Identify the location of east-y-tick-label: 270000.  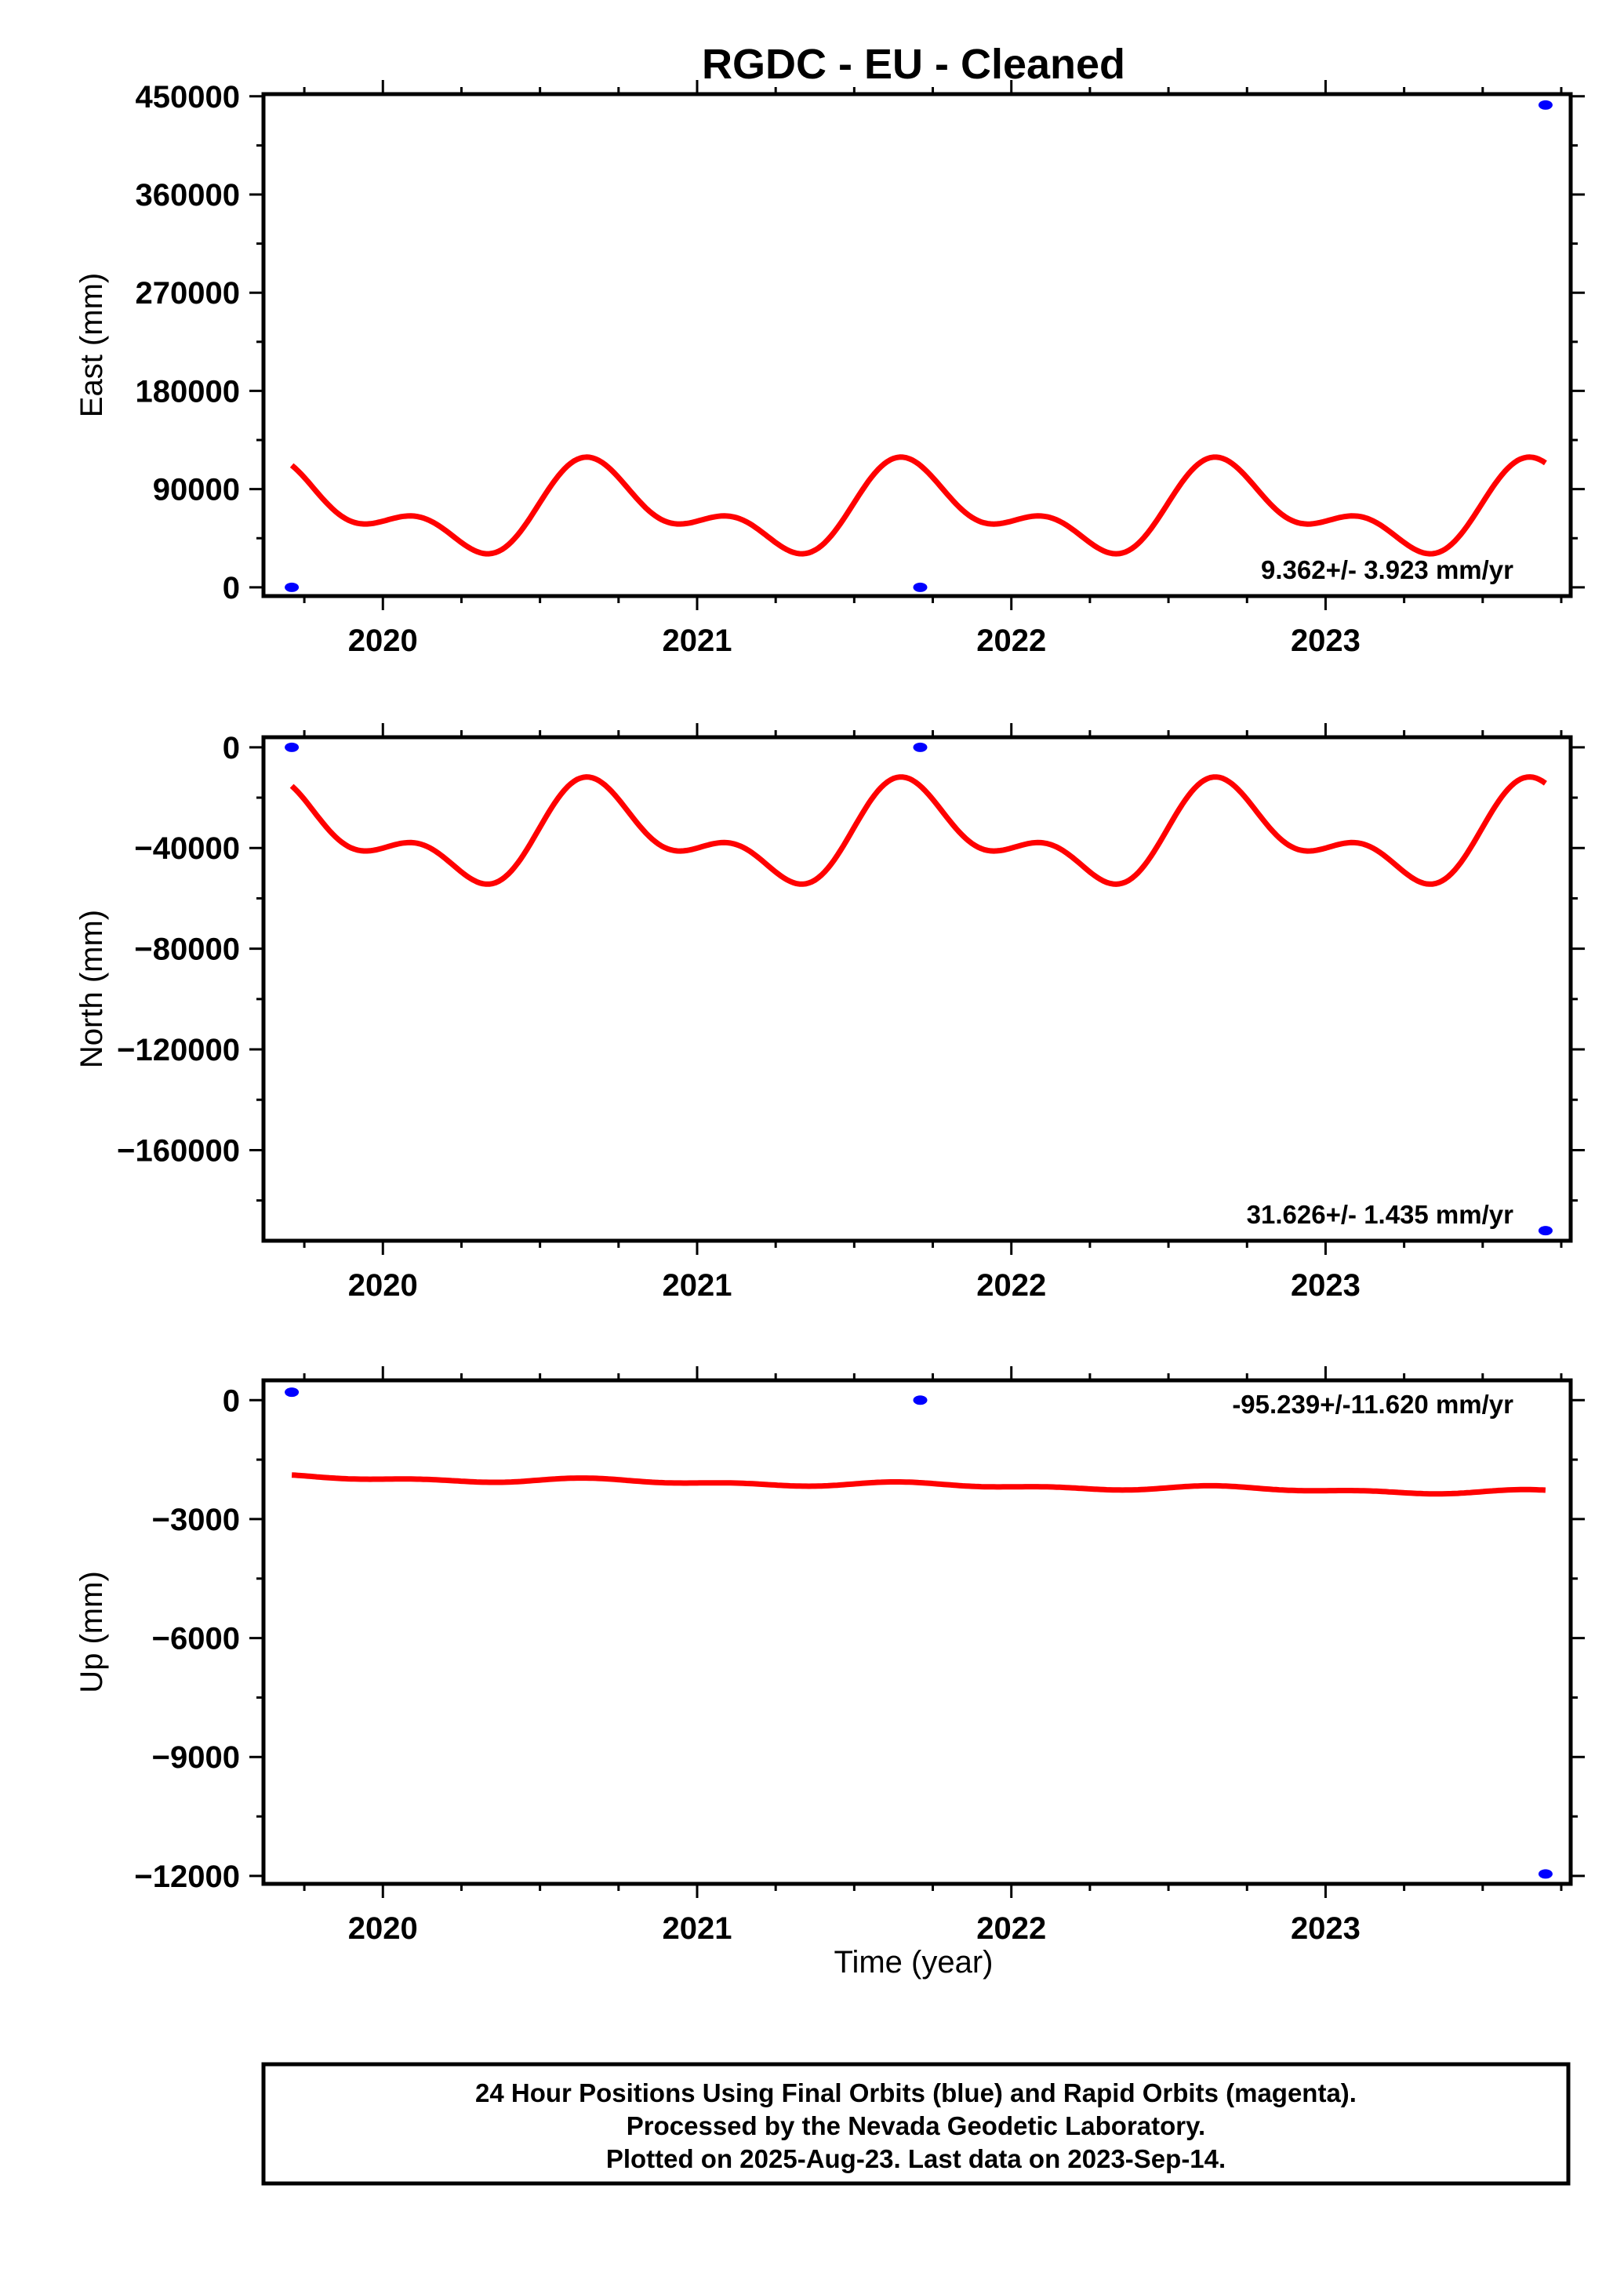
(188, 293).